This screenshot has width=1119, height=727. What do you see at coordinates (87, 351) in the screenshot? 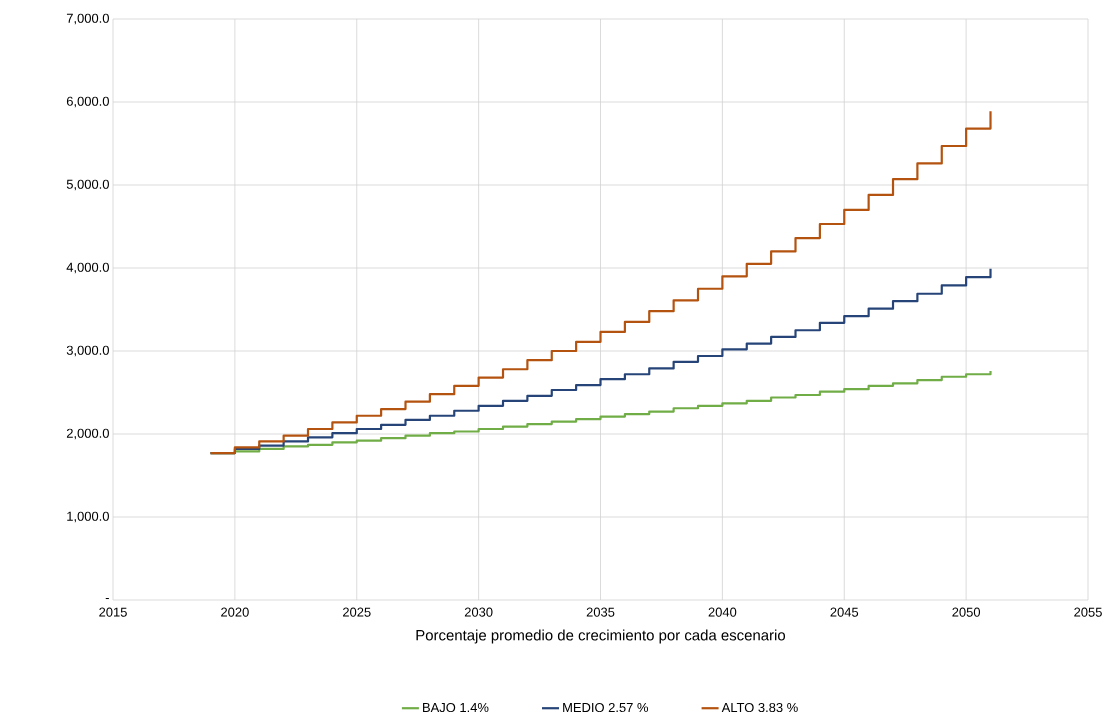
I see `y-tick-label: 3,000.0` at bounding box center [87, 351].